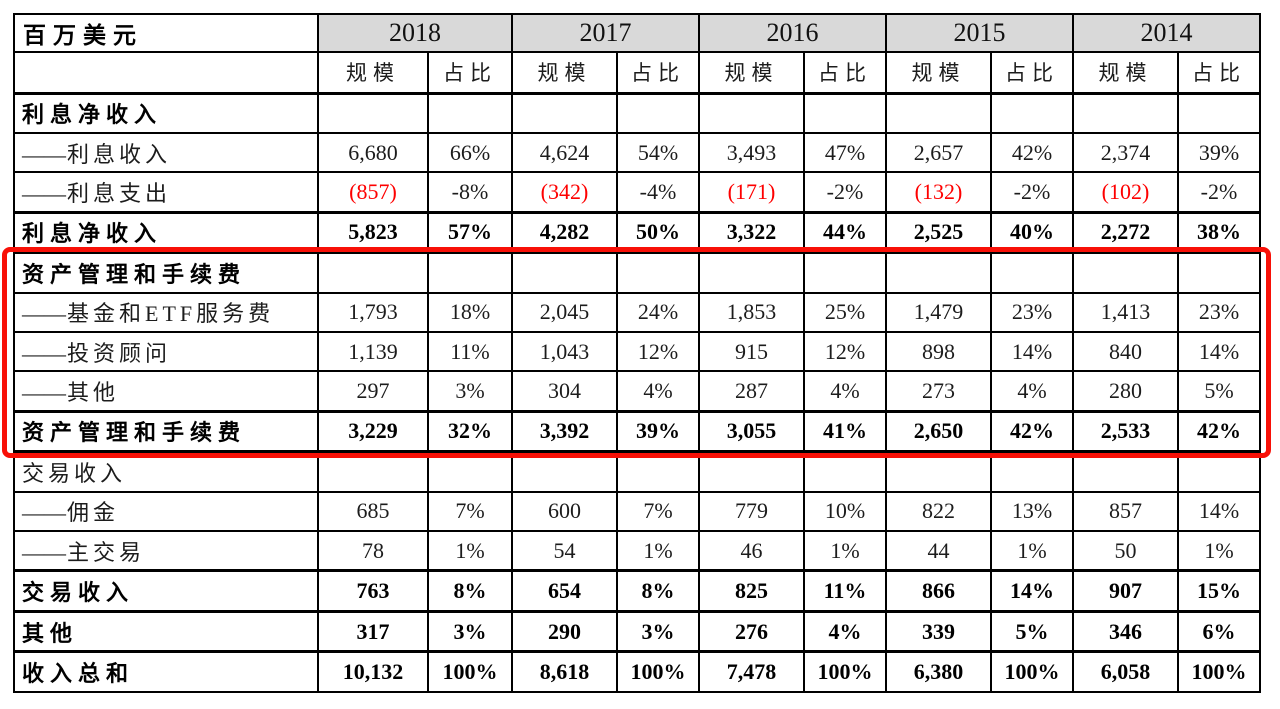  What do you see at coordinates (938, 511) in the screenshot?
I see `amount-cell: 822` at bounding box center [938, 511].